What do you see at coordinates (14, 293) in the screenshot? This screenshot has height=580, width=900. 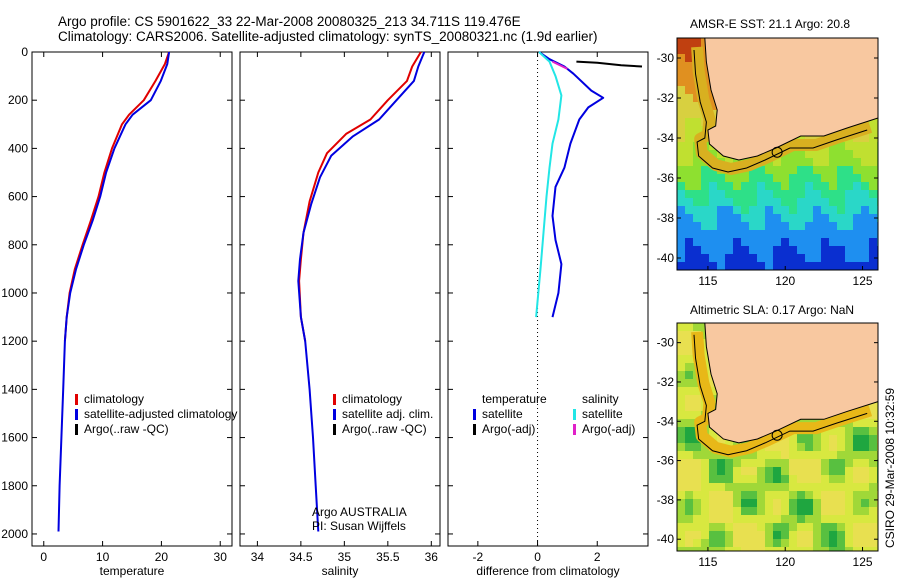 I see `y-tick-label: 1000` at bounding box center [14, 293].